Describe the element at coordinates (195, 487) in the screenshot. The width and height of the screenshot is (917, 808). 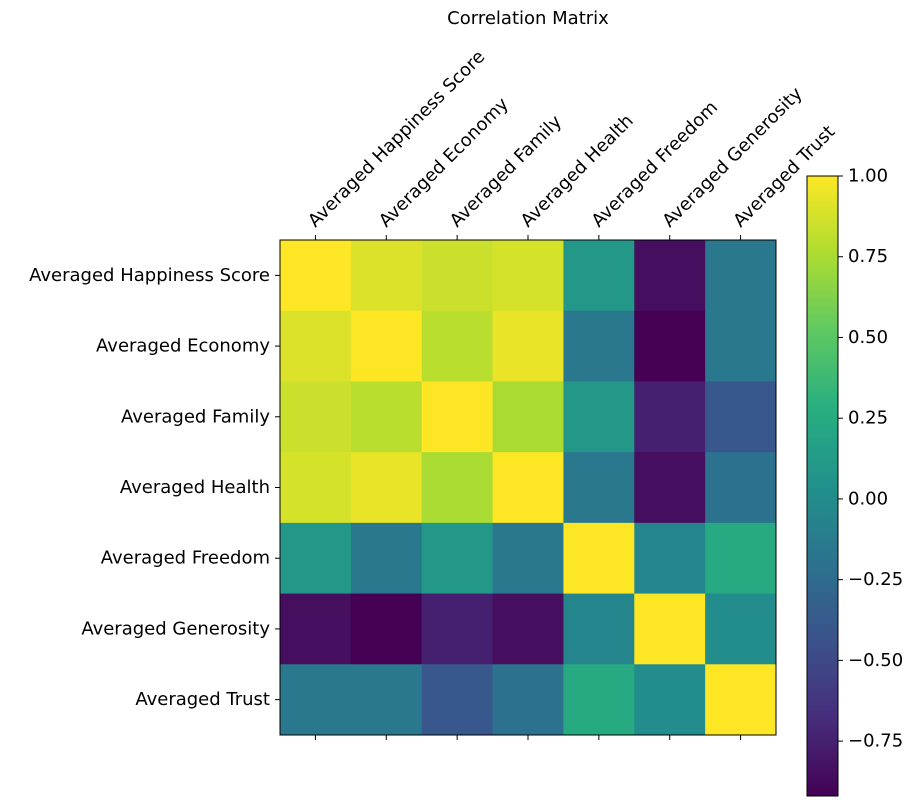
I see `y-tick-label: Averaged Health` at that location.